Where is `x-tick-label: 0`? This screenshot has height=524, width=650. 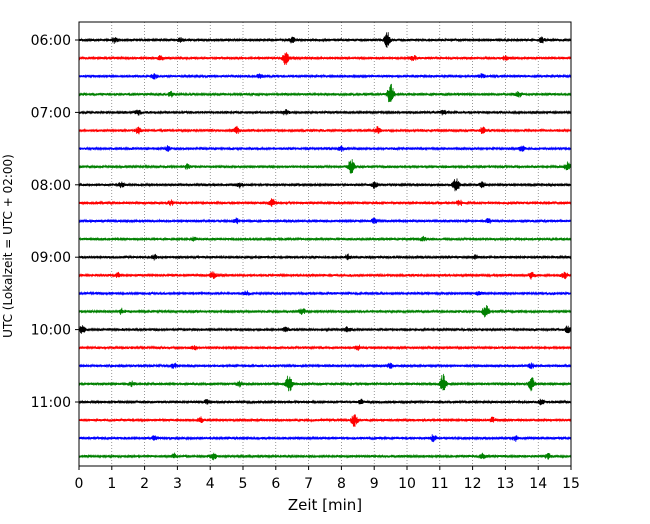
x-tick-label: 0 is located at coordinates (79, 484).